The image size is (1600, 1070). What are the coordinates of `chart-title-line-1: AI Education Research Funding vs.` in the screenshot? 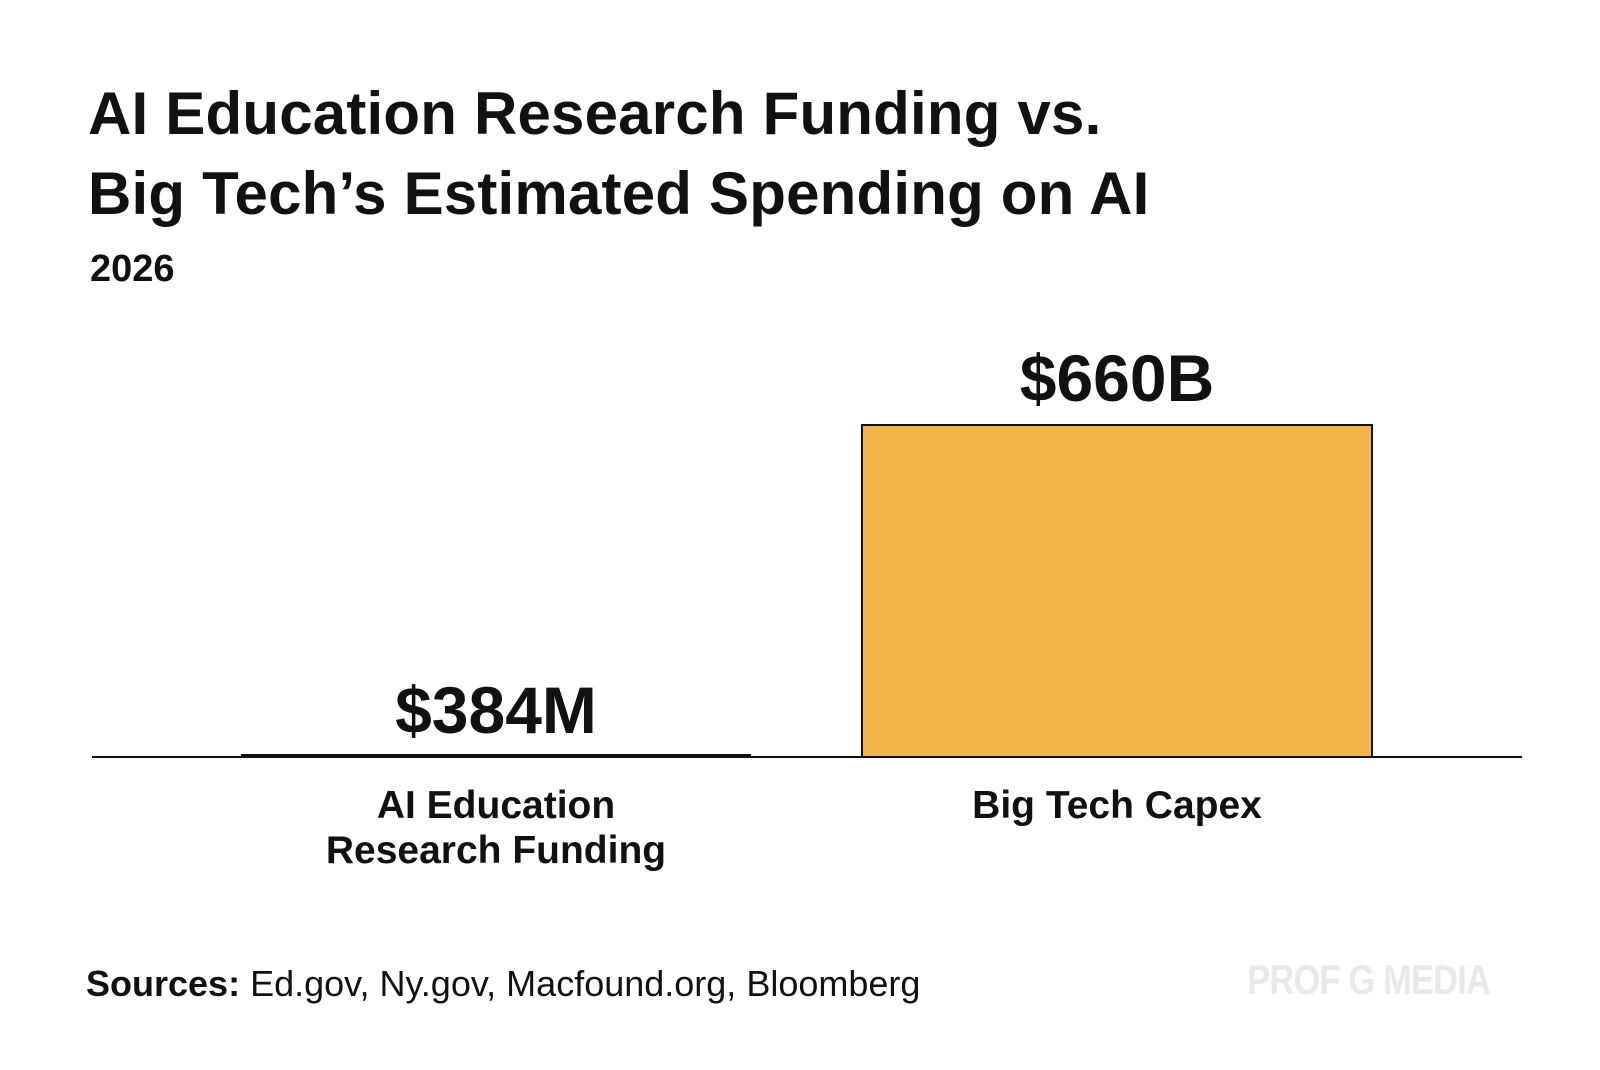 It's located at (595, 113).